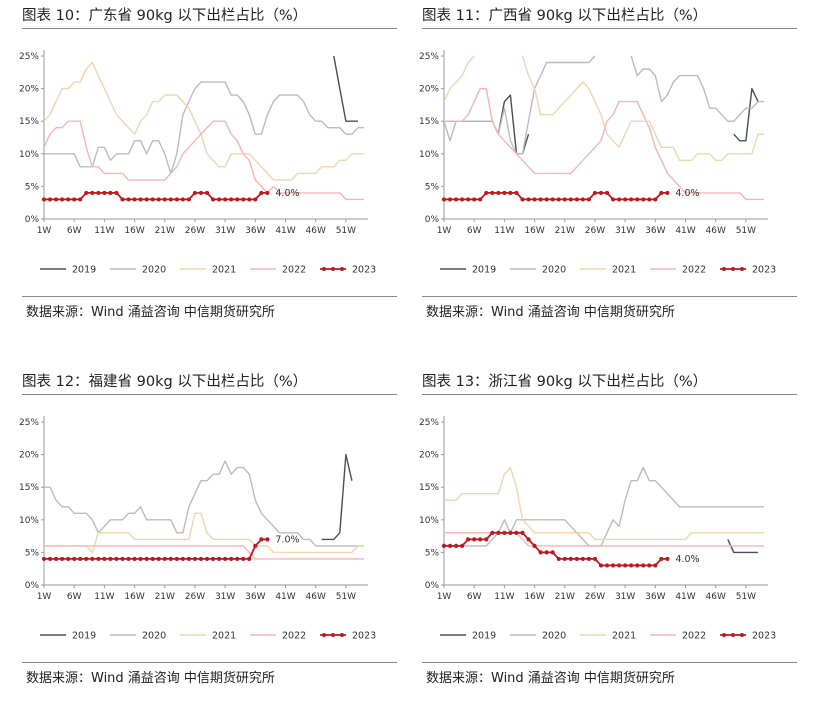  I want to click on title-rule, so click(209, 394).